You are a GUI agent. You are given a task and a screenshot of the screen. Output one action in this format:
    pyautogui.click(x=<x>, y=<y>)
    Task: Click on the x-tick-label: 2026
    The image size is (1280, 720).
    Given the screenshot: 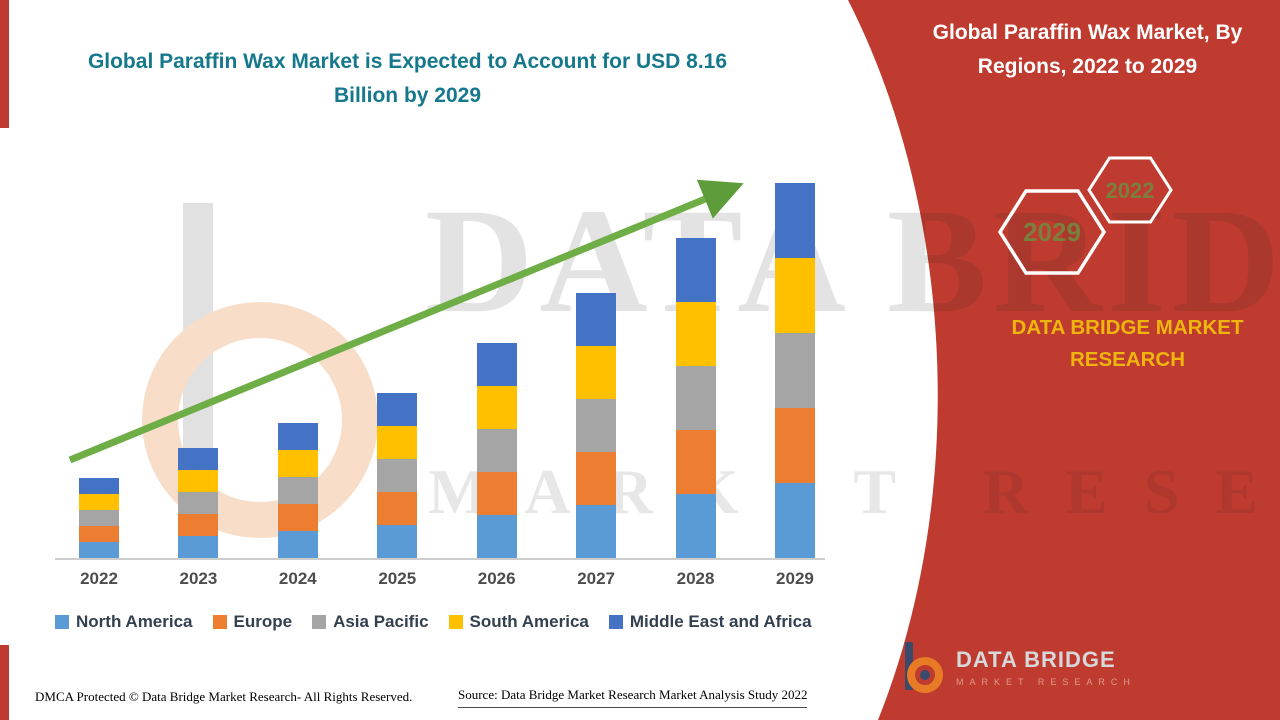 What is the action you would take?
    pyautogui.click(x=496, y=578)
    